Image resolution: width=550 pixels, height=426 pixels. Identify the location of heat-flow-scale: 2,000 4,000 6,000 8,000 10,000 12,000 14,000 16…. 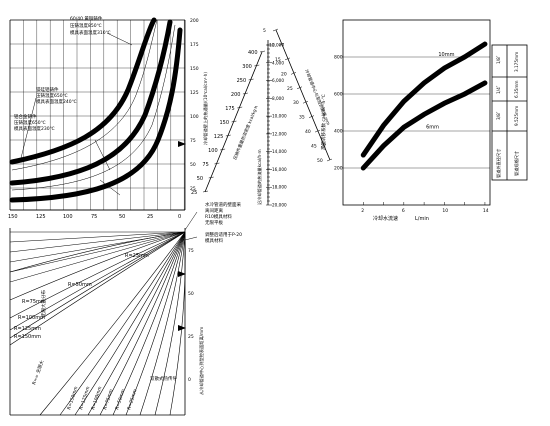
(271, 124).